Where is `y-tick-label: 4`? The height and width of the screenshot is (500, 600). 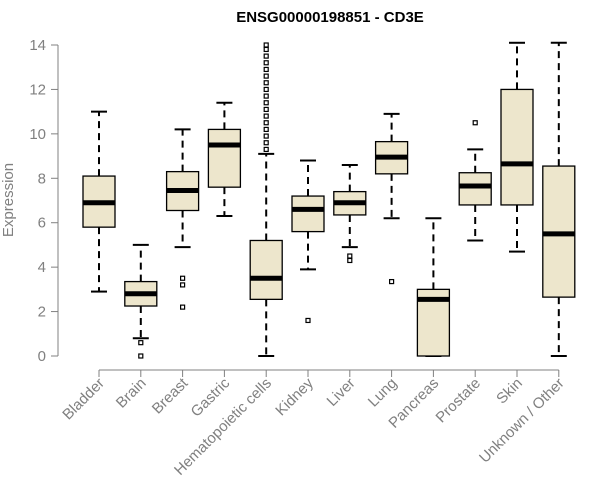 y-tick-label: 4 is located at coordinates (42, 267).